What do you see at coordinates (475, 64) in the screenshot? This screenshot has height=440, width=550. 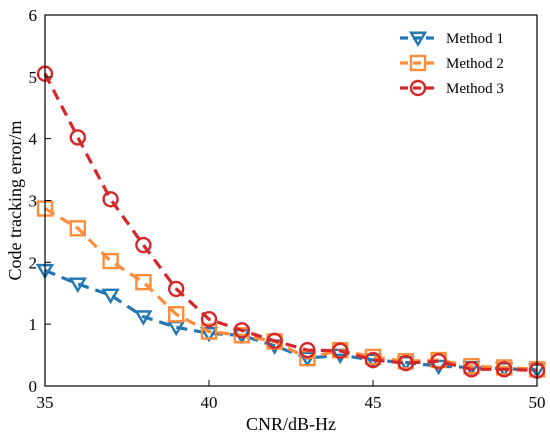 I see `legend-label-method-2: Method 2` at bounding box center [475, 64].